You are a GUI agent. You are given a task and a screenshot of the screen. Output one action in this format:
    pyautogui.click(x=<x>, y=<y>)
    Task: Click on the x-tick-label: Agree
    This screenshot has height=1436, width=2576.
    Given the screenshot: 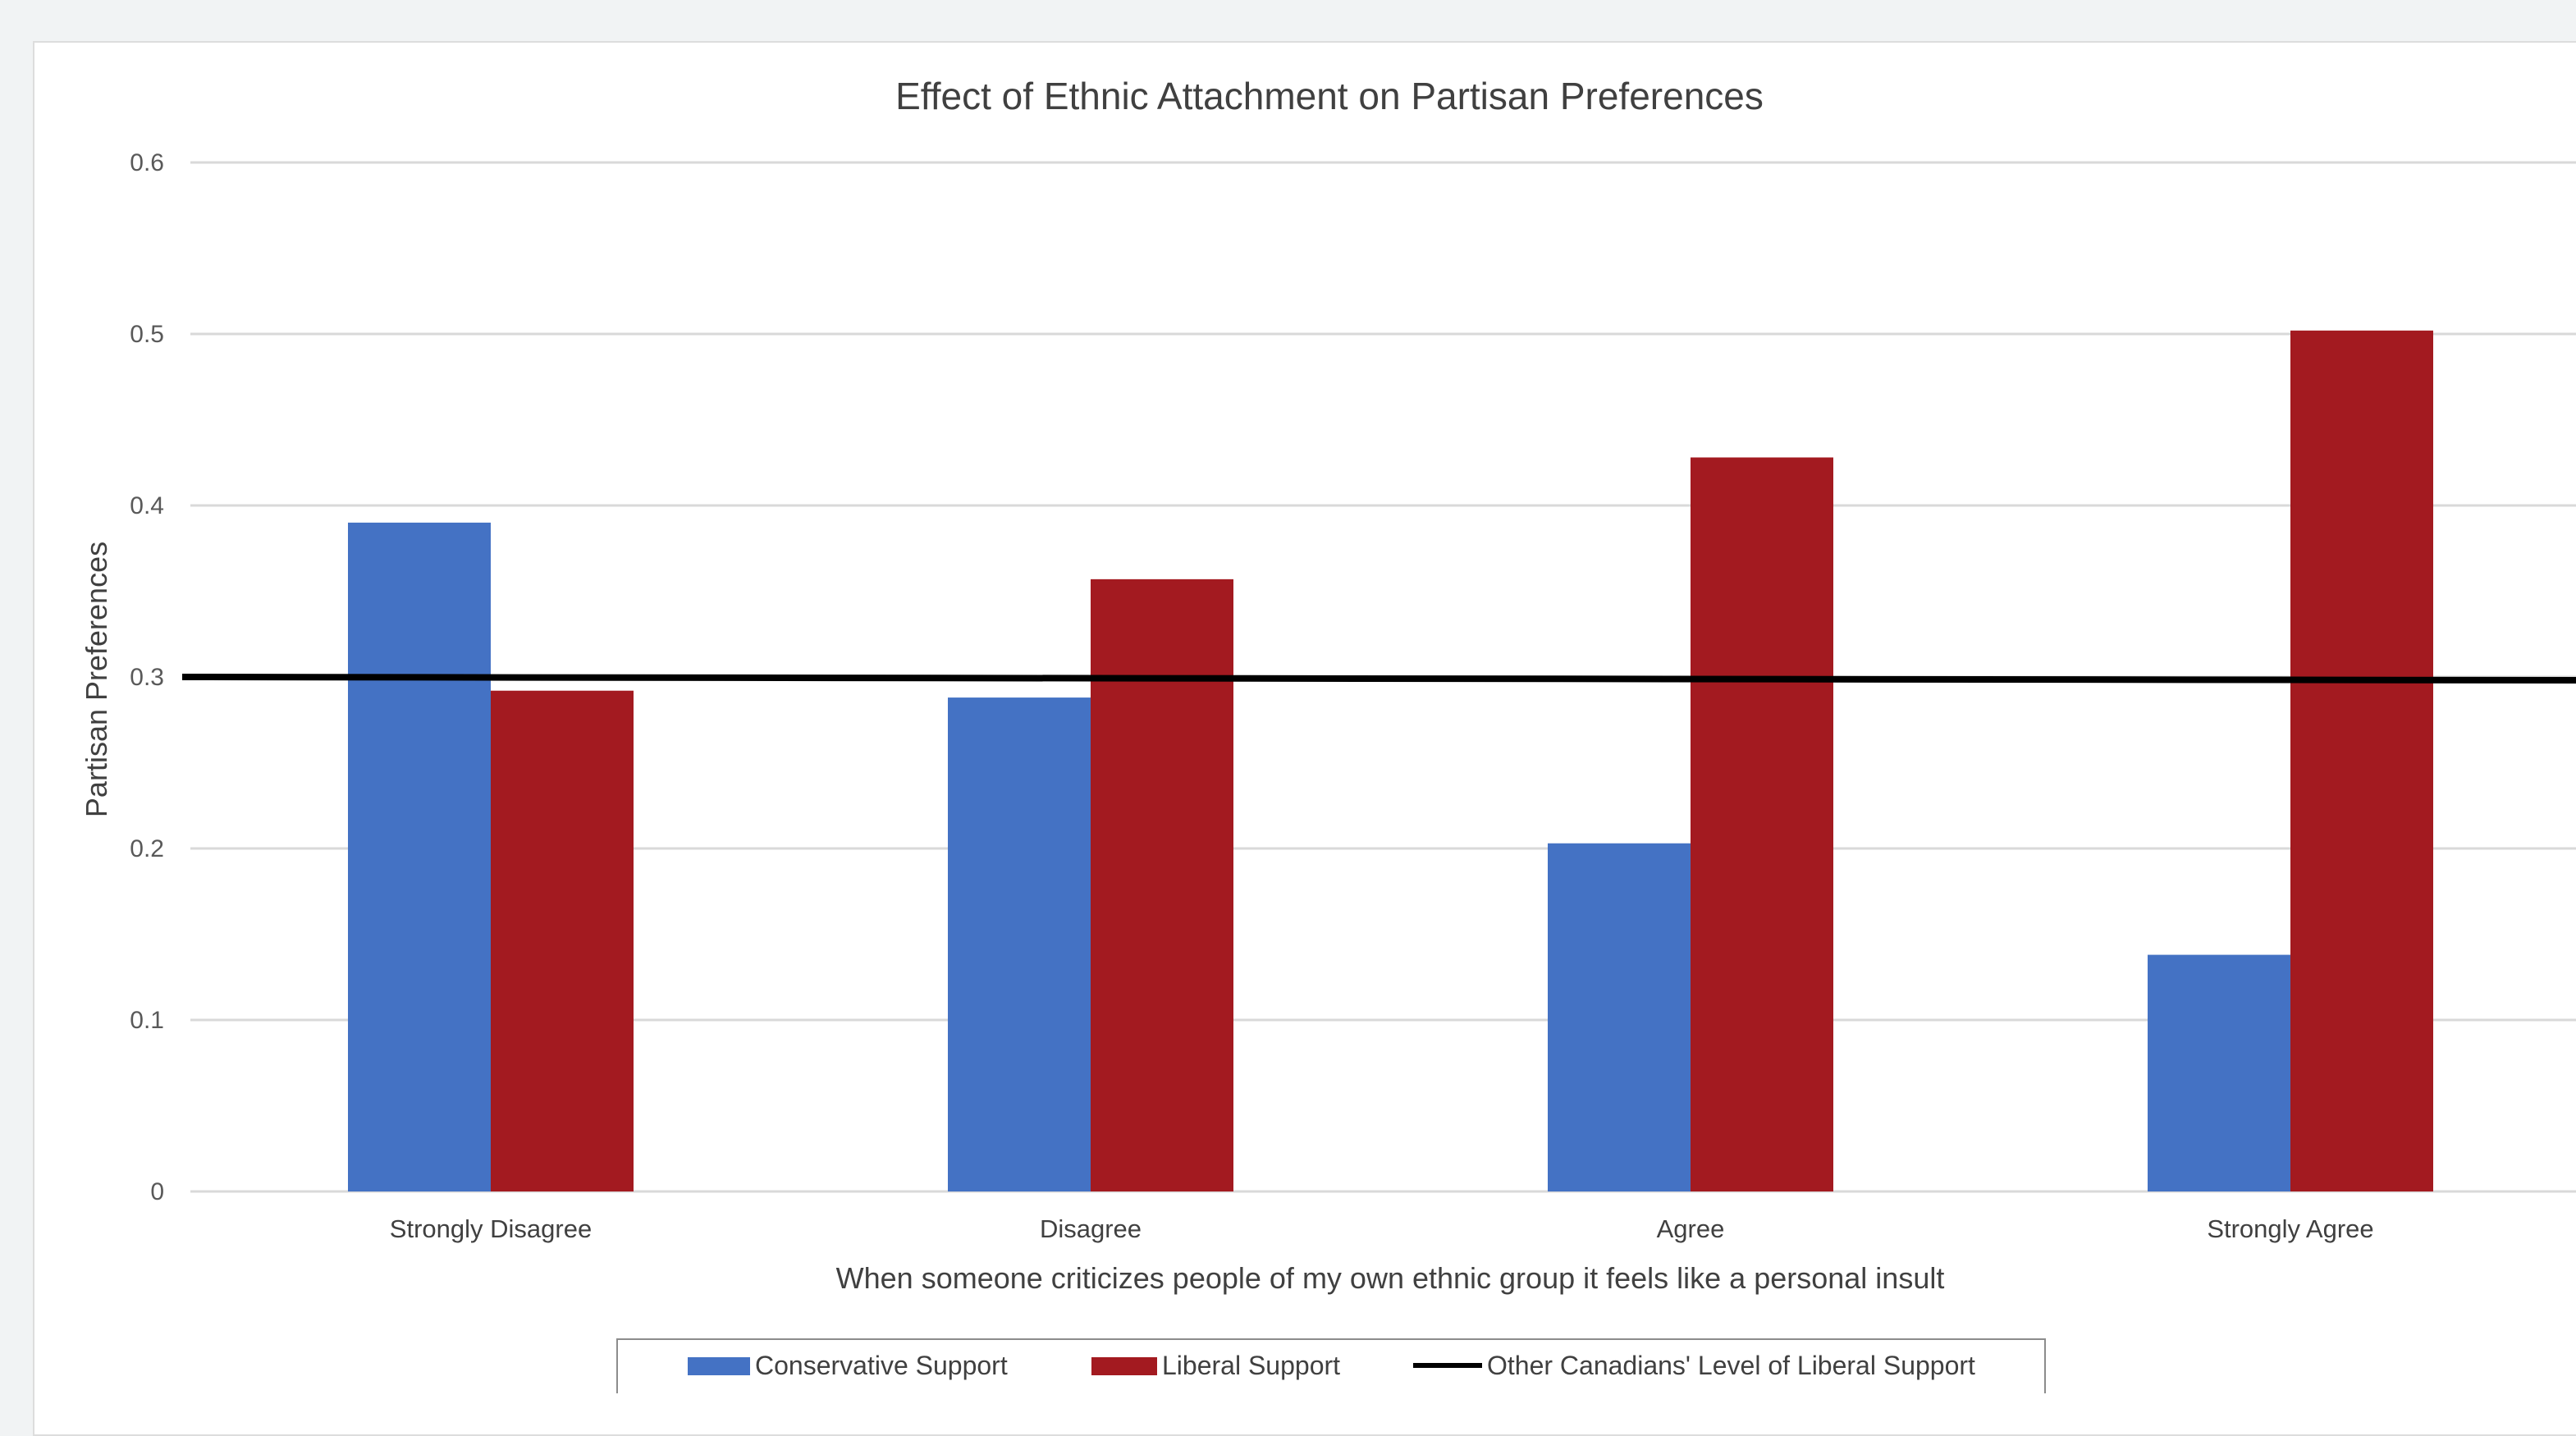 What is the action you would take?
    pyautogui.click(x=1691, y=1228)
    